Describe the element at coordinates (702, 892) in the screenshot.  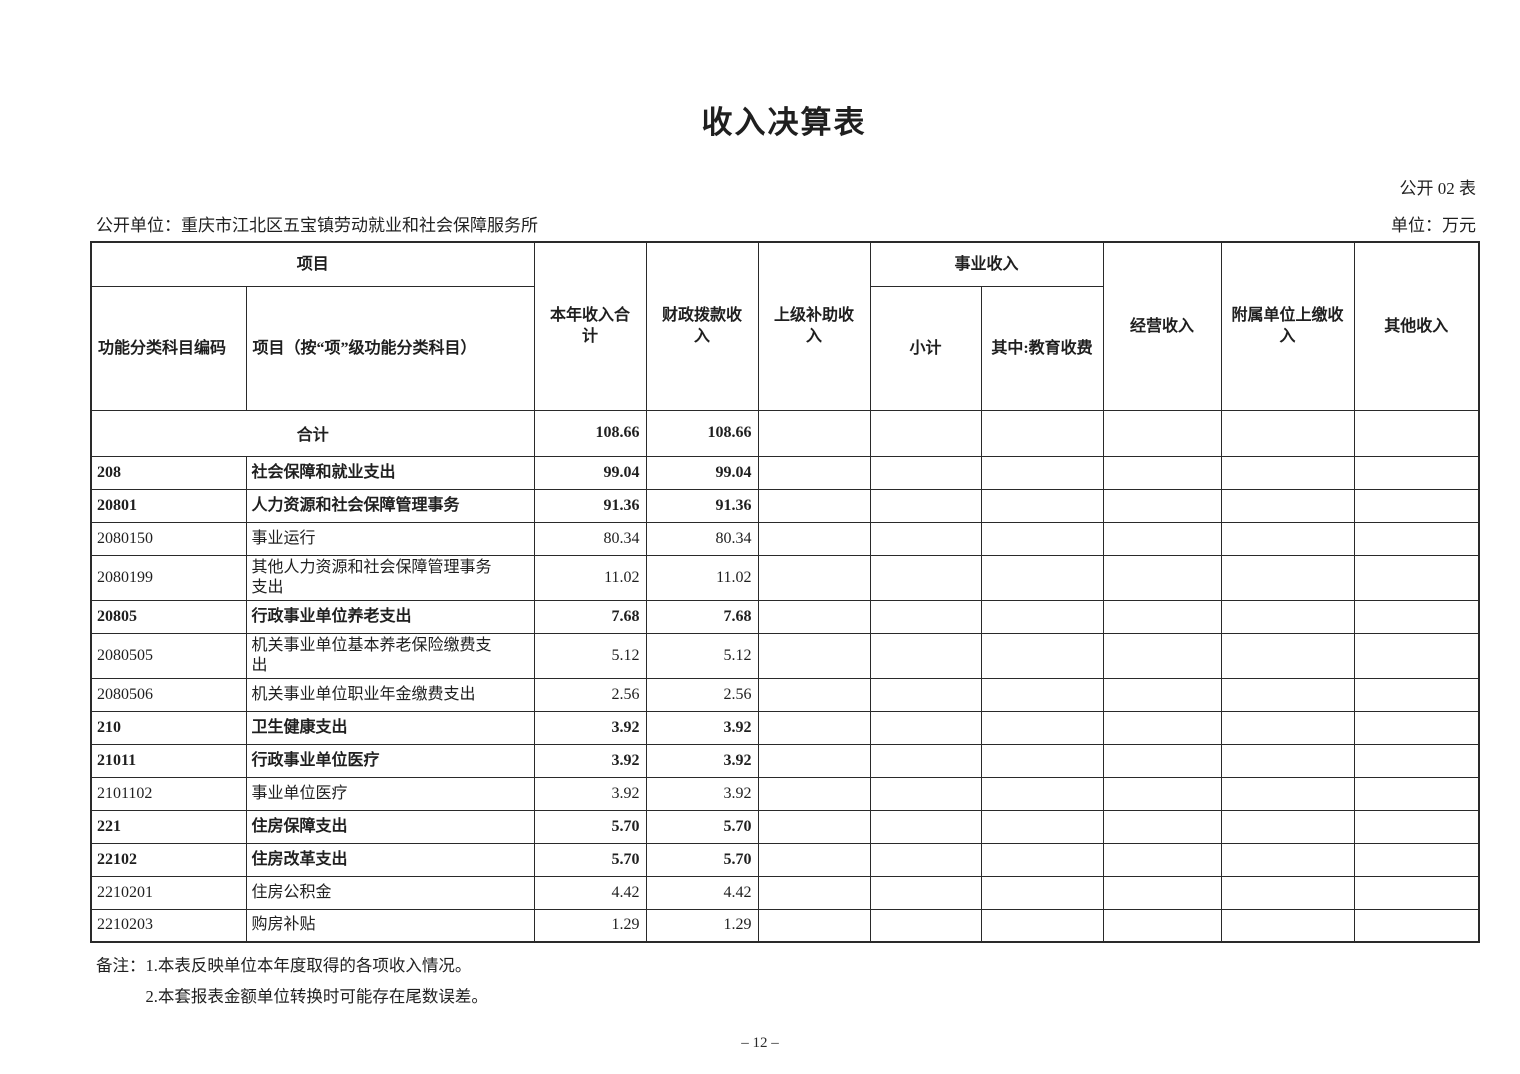
I see `fiscal-income-cell: 4.42` at that location.